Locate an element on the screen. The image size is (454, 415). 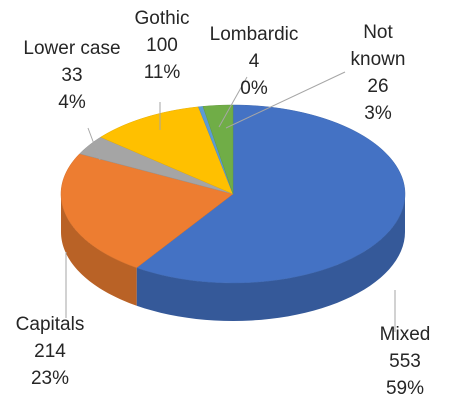
data-label-3: Gothic 100 11% is located at coordinates (162, 45).